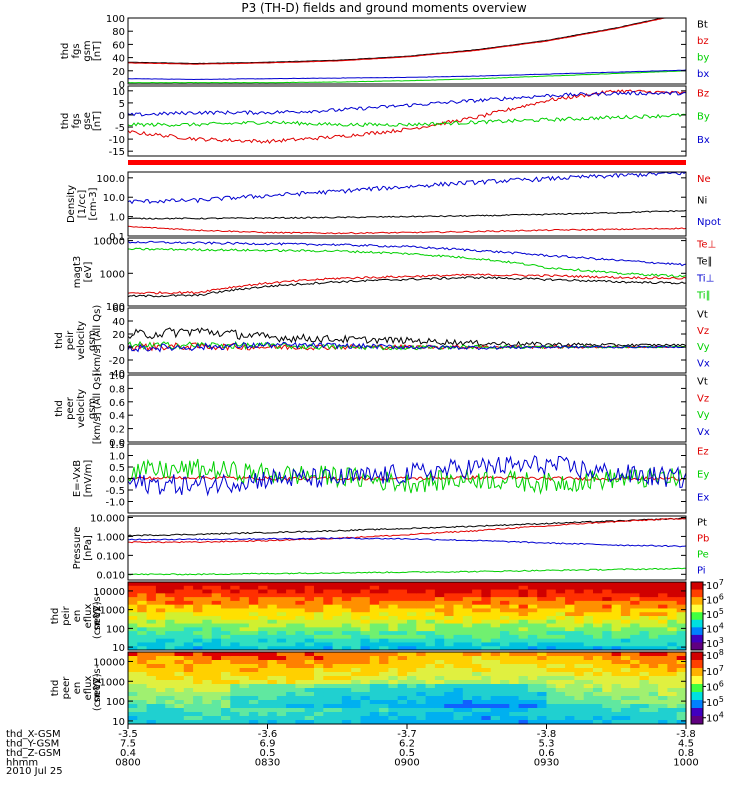 Image resolution: width=750 pixels, height=800 pixels. What do you see at coordinates (110, 556) in the screenshot?
I see `y-tick-label: 0.100` at bounding box center [110, 556].